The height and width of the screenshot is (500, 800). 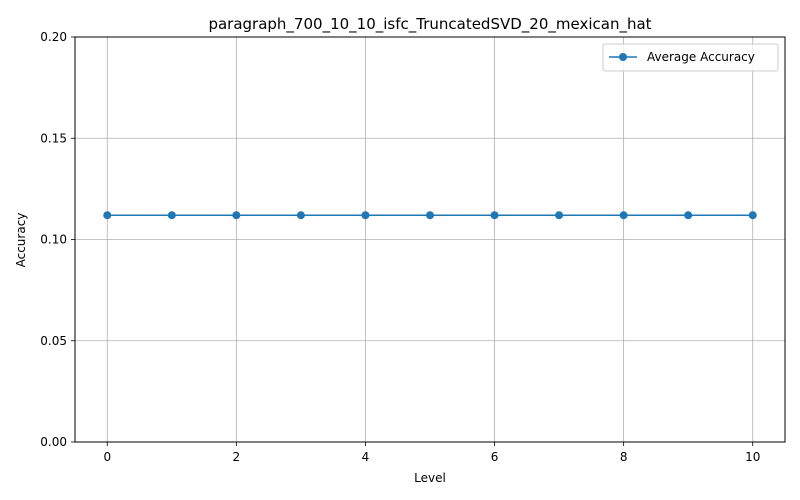 What do you see at coordinates (237, 457) in the screenshot?
I see `x-tick-label: 2` at bounding box center [237, 457].